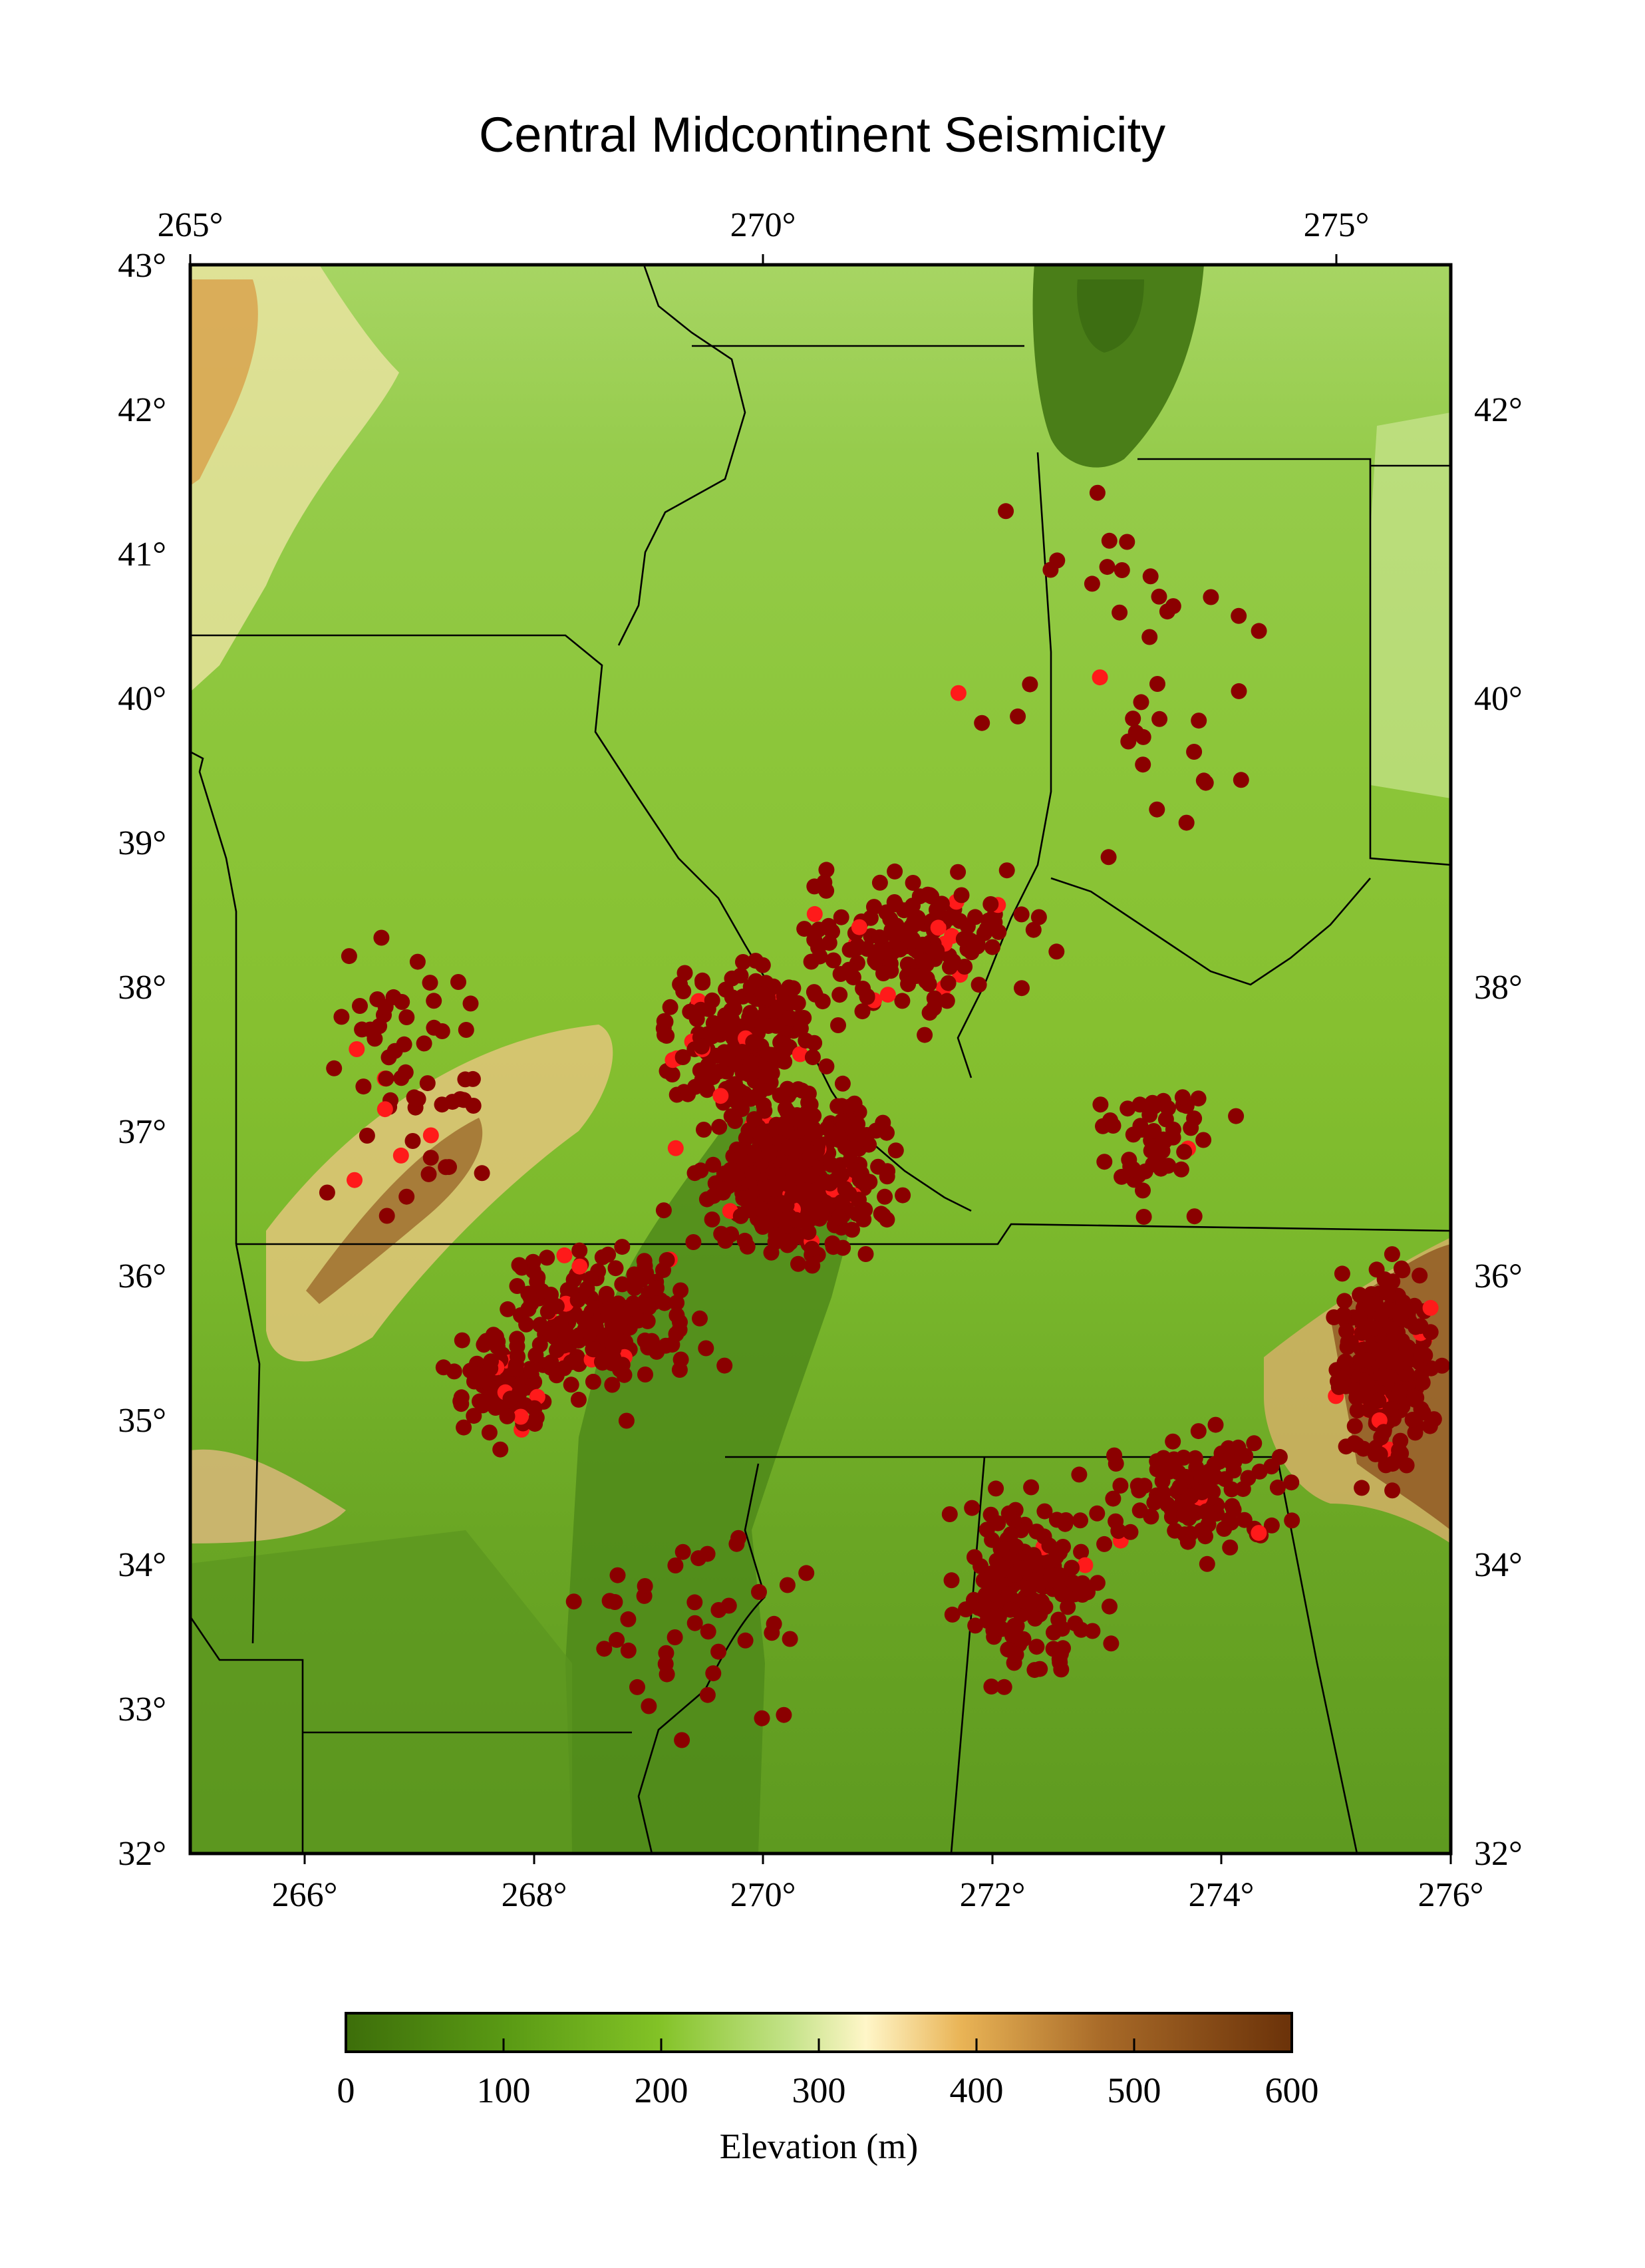 This screenshot has width=1645, height=2268. Describe the element at coordinates (395, 1211) in the screenshot. I see `highland-ozark-core` at that location.